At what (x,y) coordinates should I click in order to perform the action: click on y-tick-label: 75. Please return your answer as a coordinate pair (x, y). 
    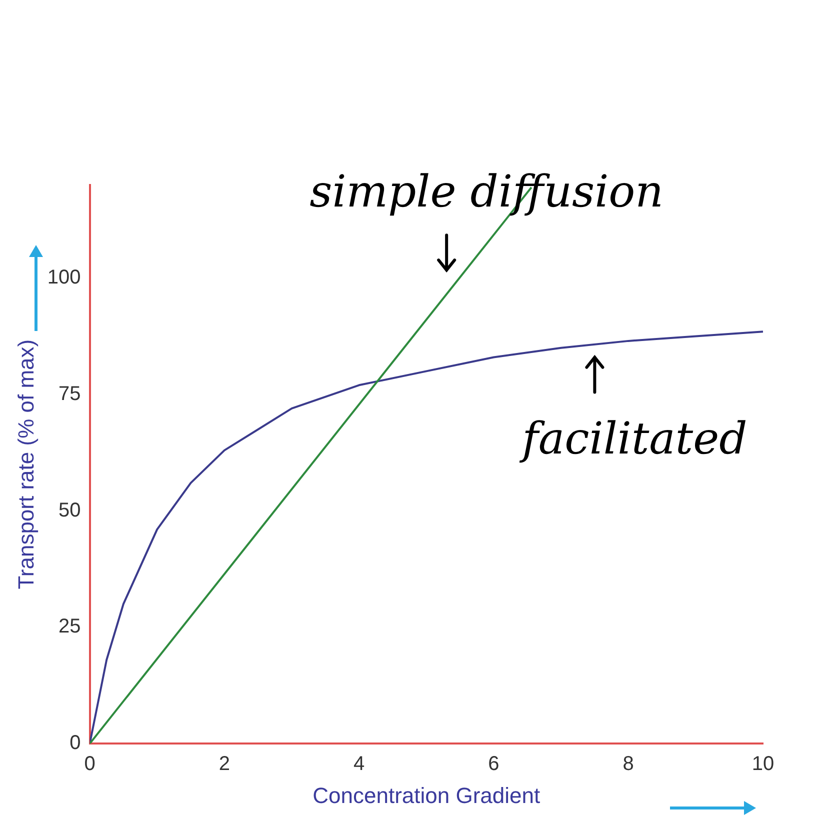
    Looking at the image, I should click on (69, 393).